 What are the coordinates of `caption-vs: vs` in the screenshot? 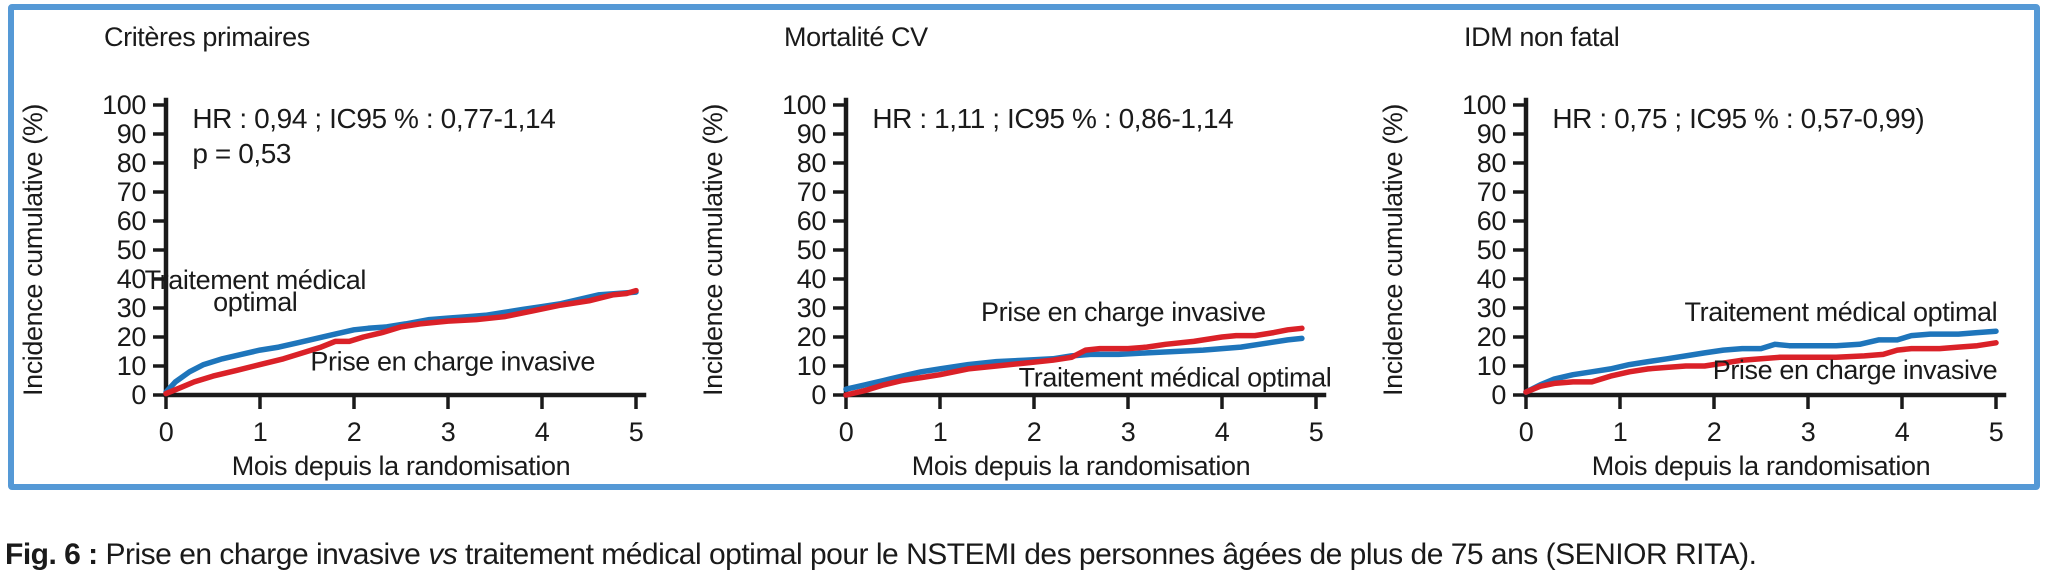 It's located at (443, 554).